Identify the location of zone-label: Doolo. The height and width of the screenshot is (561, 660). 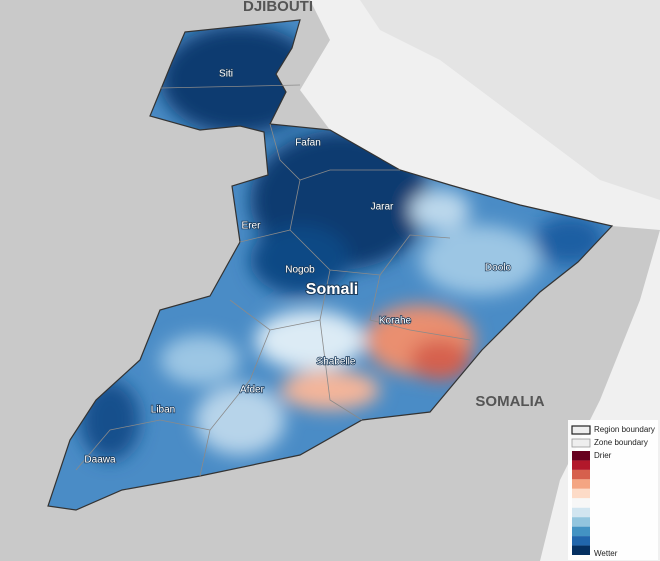
(498, 268).